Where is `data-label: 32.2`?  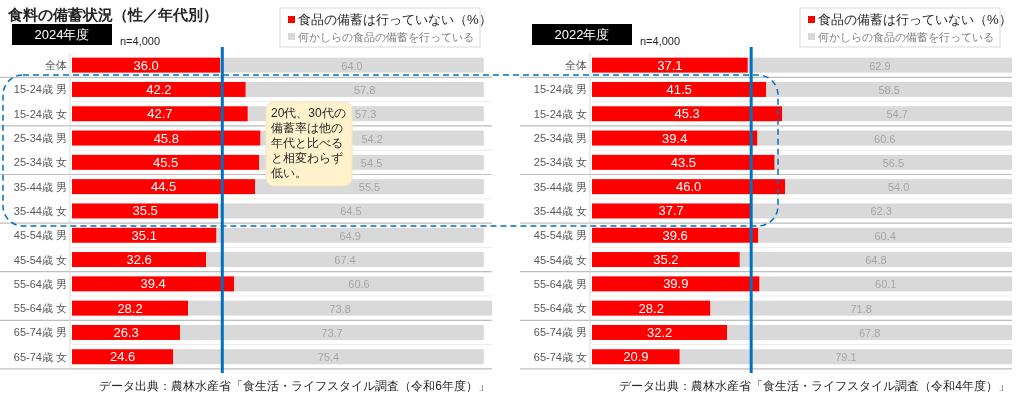
data-label: 32.2 is located at coordinates (659, 332).